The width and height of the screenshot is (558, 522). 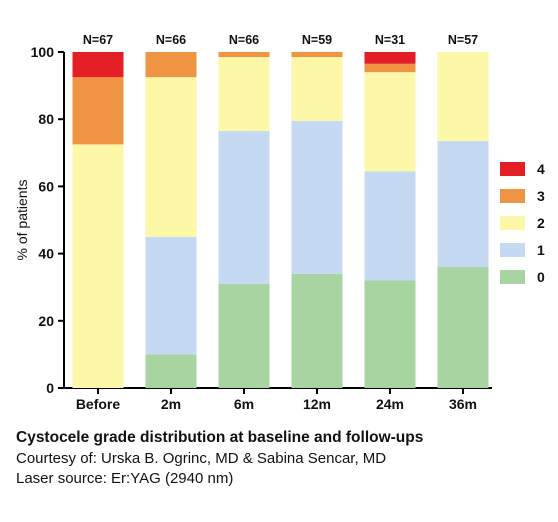 I want to click on n-count-label: N=57, so click(x=463, y=40).